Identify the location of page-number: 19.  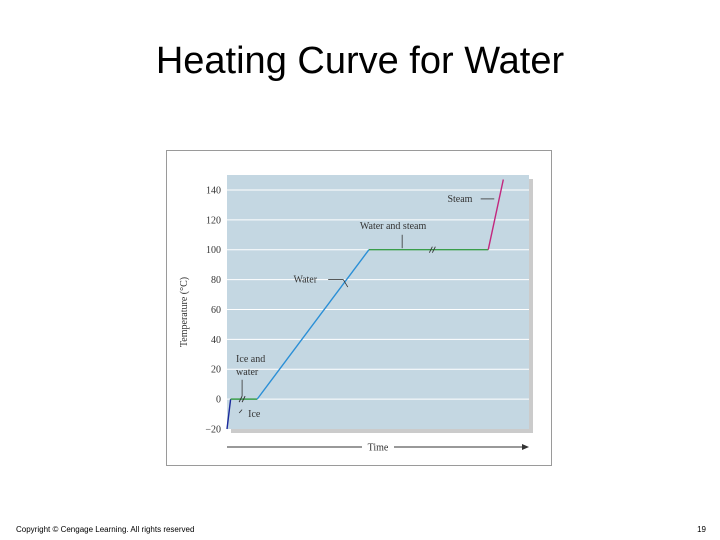
(701, 529).